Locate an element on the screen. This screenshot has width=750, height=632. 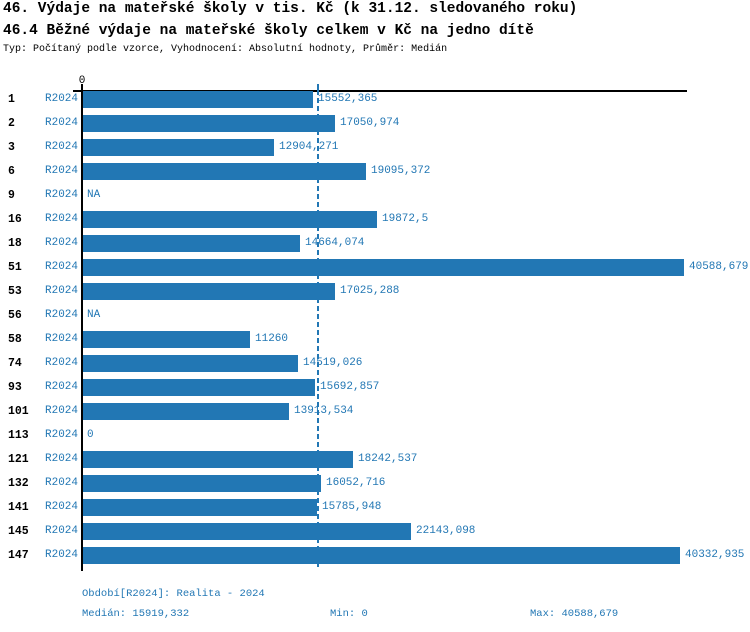
chart-row: 93 R2024 15692,857 is located at coordinates (375, 387).